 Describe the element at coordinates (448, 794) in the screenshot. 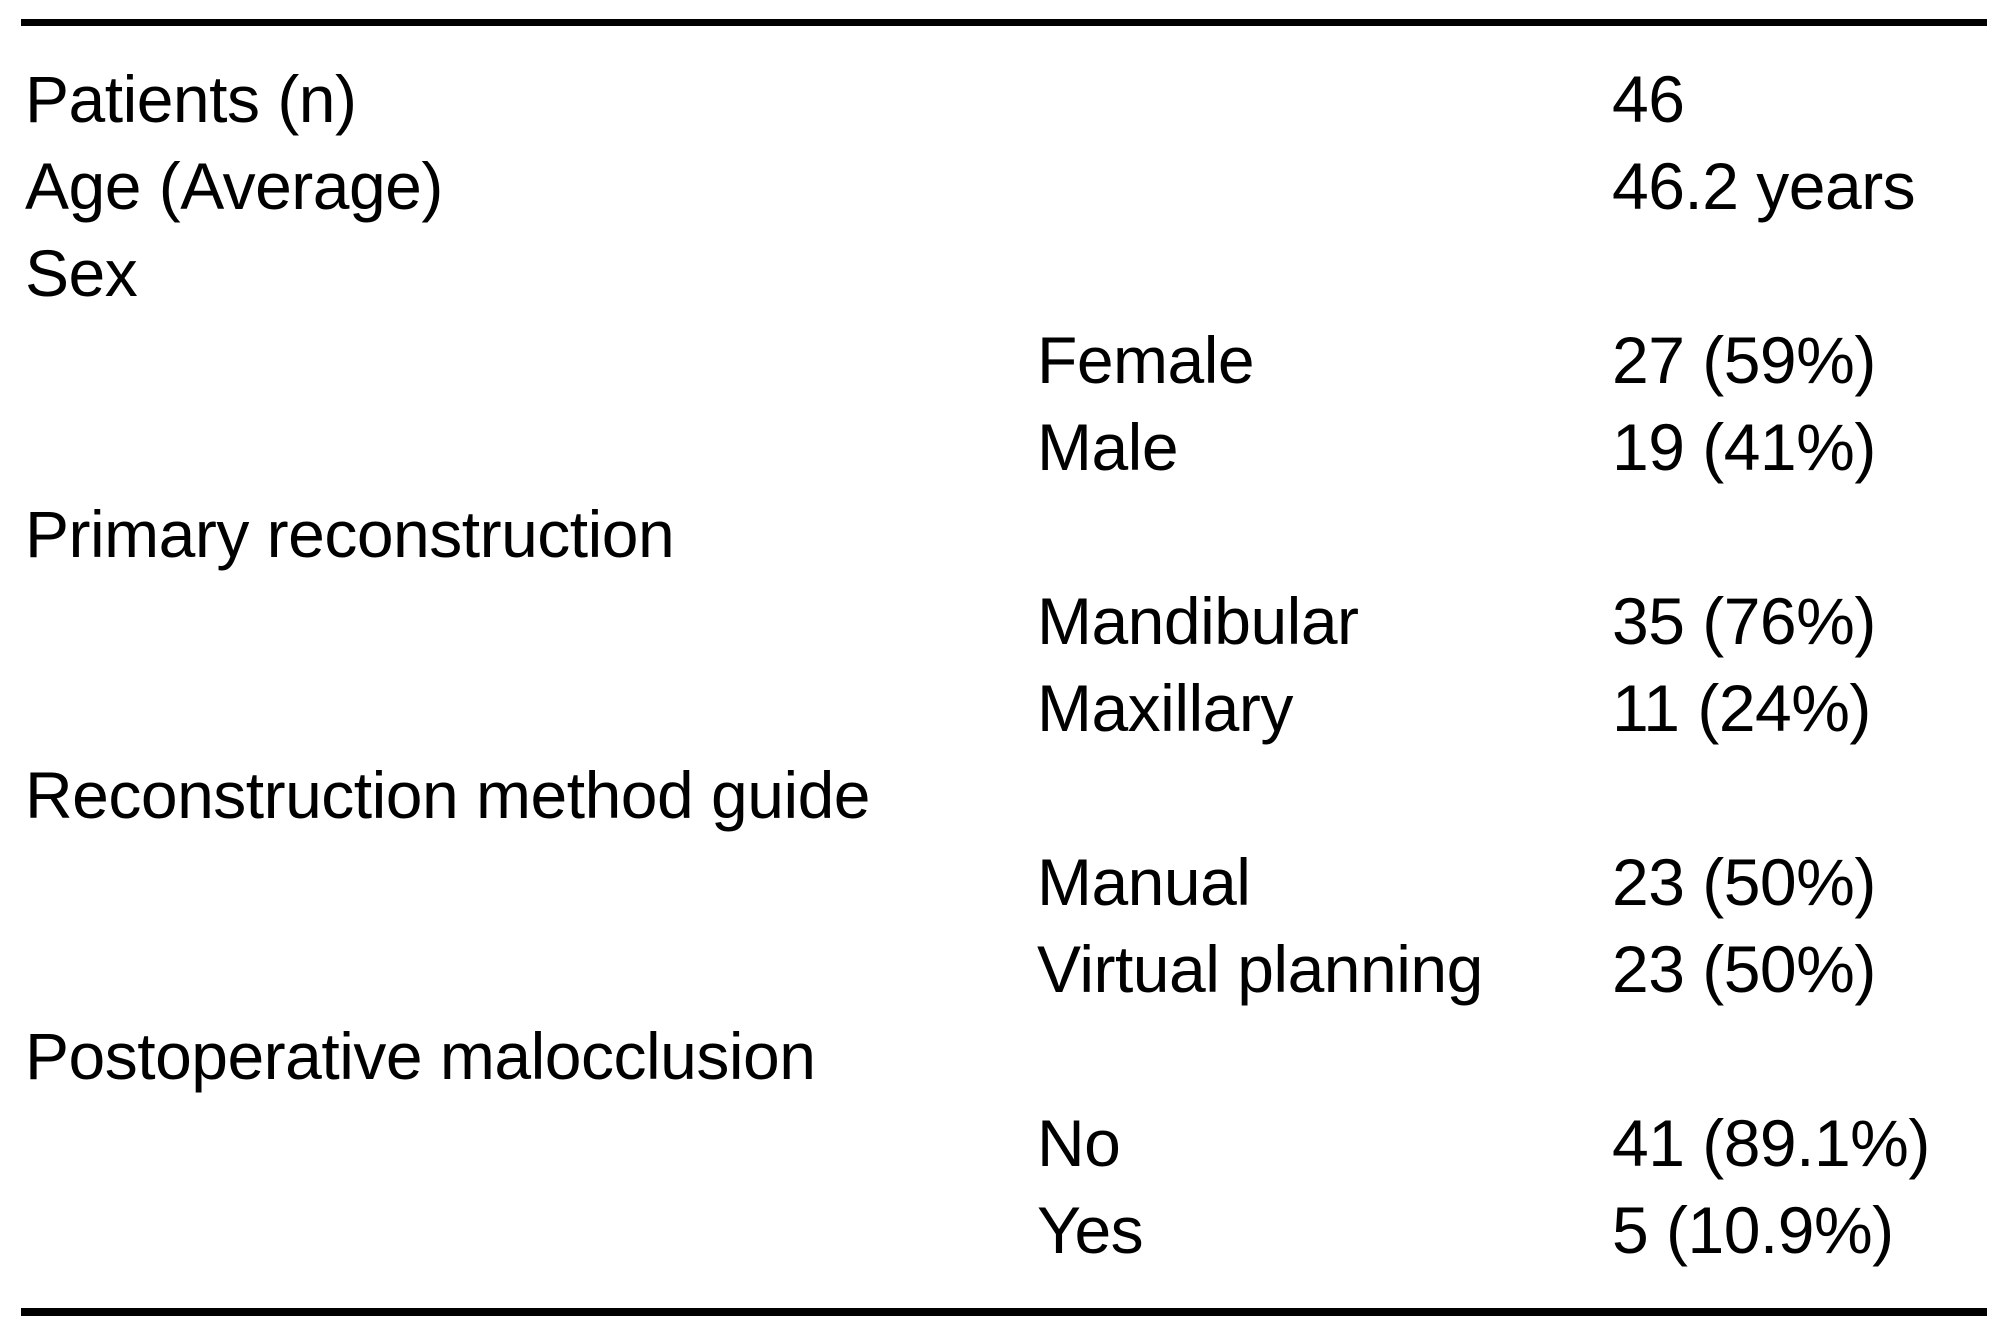

I see `row-category-label: Reconstruction method guide` at that location.